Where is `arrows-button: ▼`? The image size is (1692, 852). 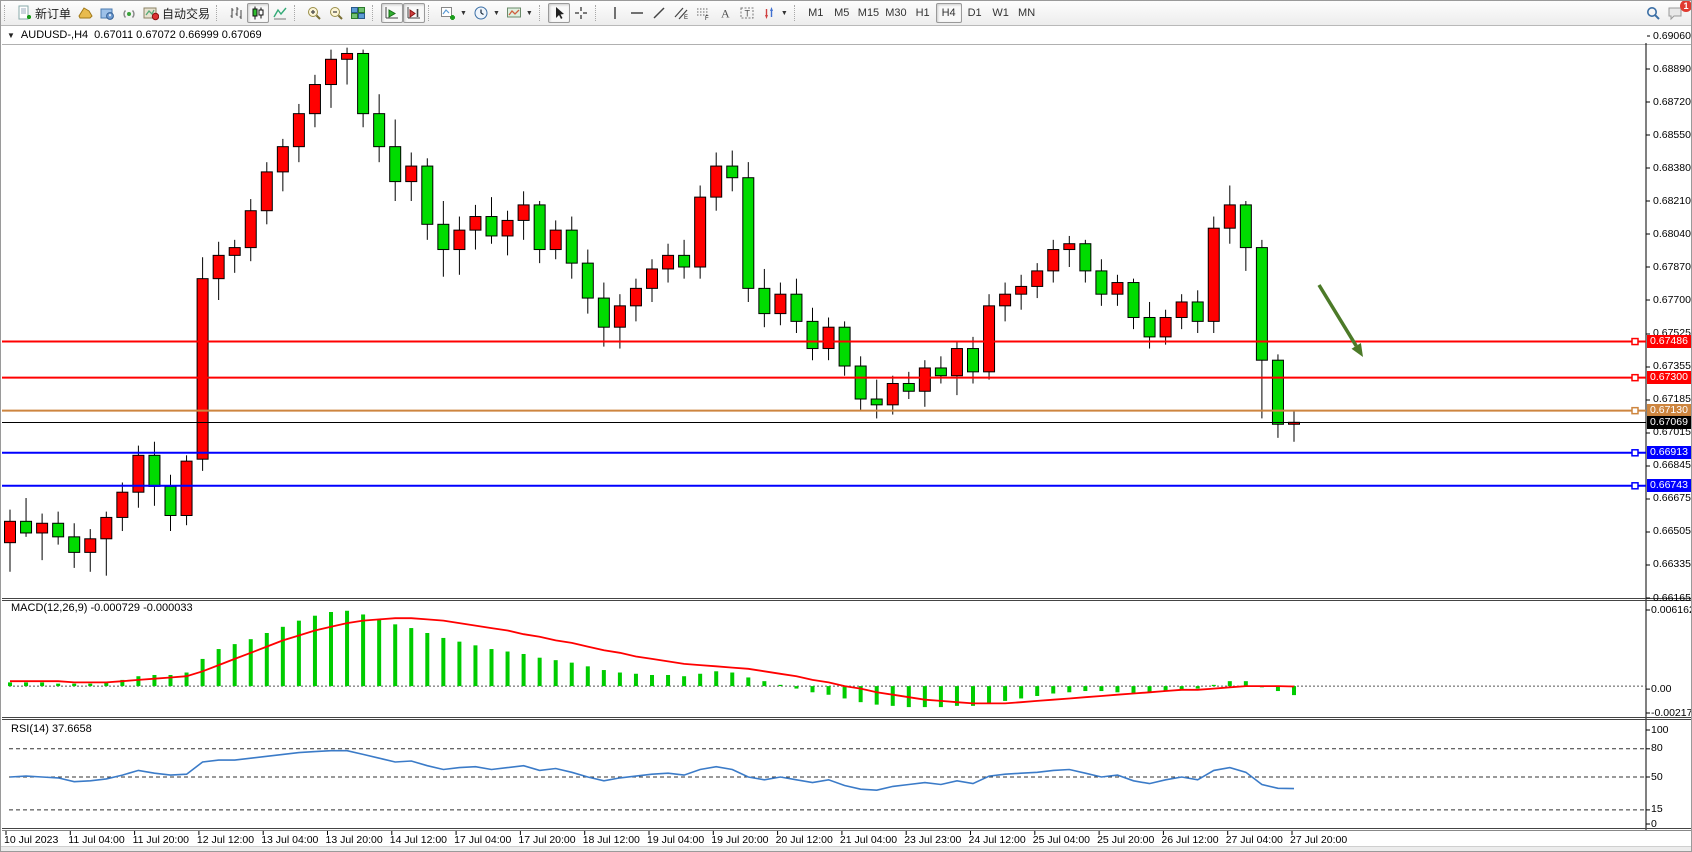
arrows-button: ▼ is located at coordinates (774, 13).